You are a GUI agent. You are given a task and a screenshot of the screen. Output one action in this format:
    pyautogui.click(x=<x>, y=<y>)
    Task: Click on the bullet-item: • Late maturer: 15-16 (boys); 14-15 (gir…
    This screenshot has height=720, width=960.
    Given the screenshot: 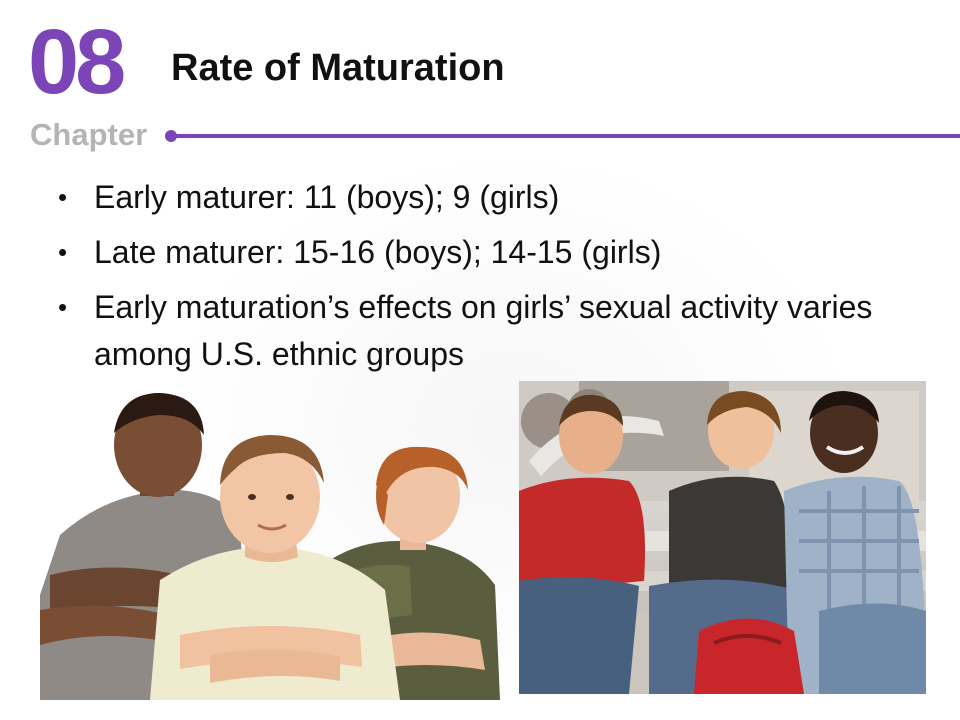 What is the action you would take?
    pyautogui.click(x=498, y=252)
    